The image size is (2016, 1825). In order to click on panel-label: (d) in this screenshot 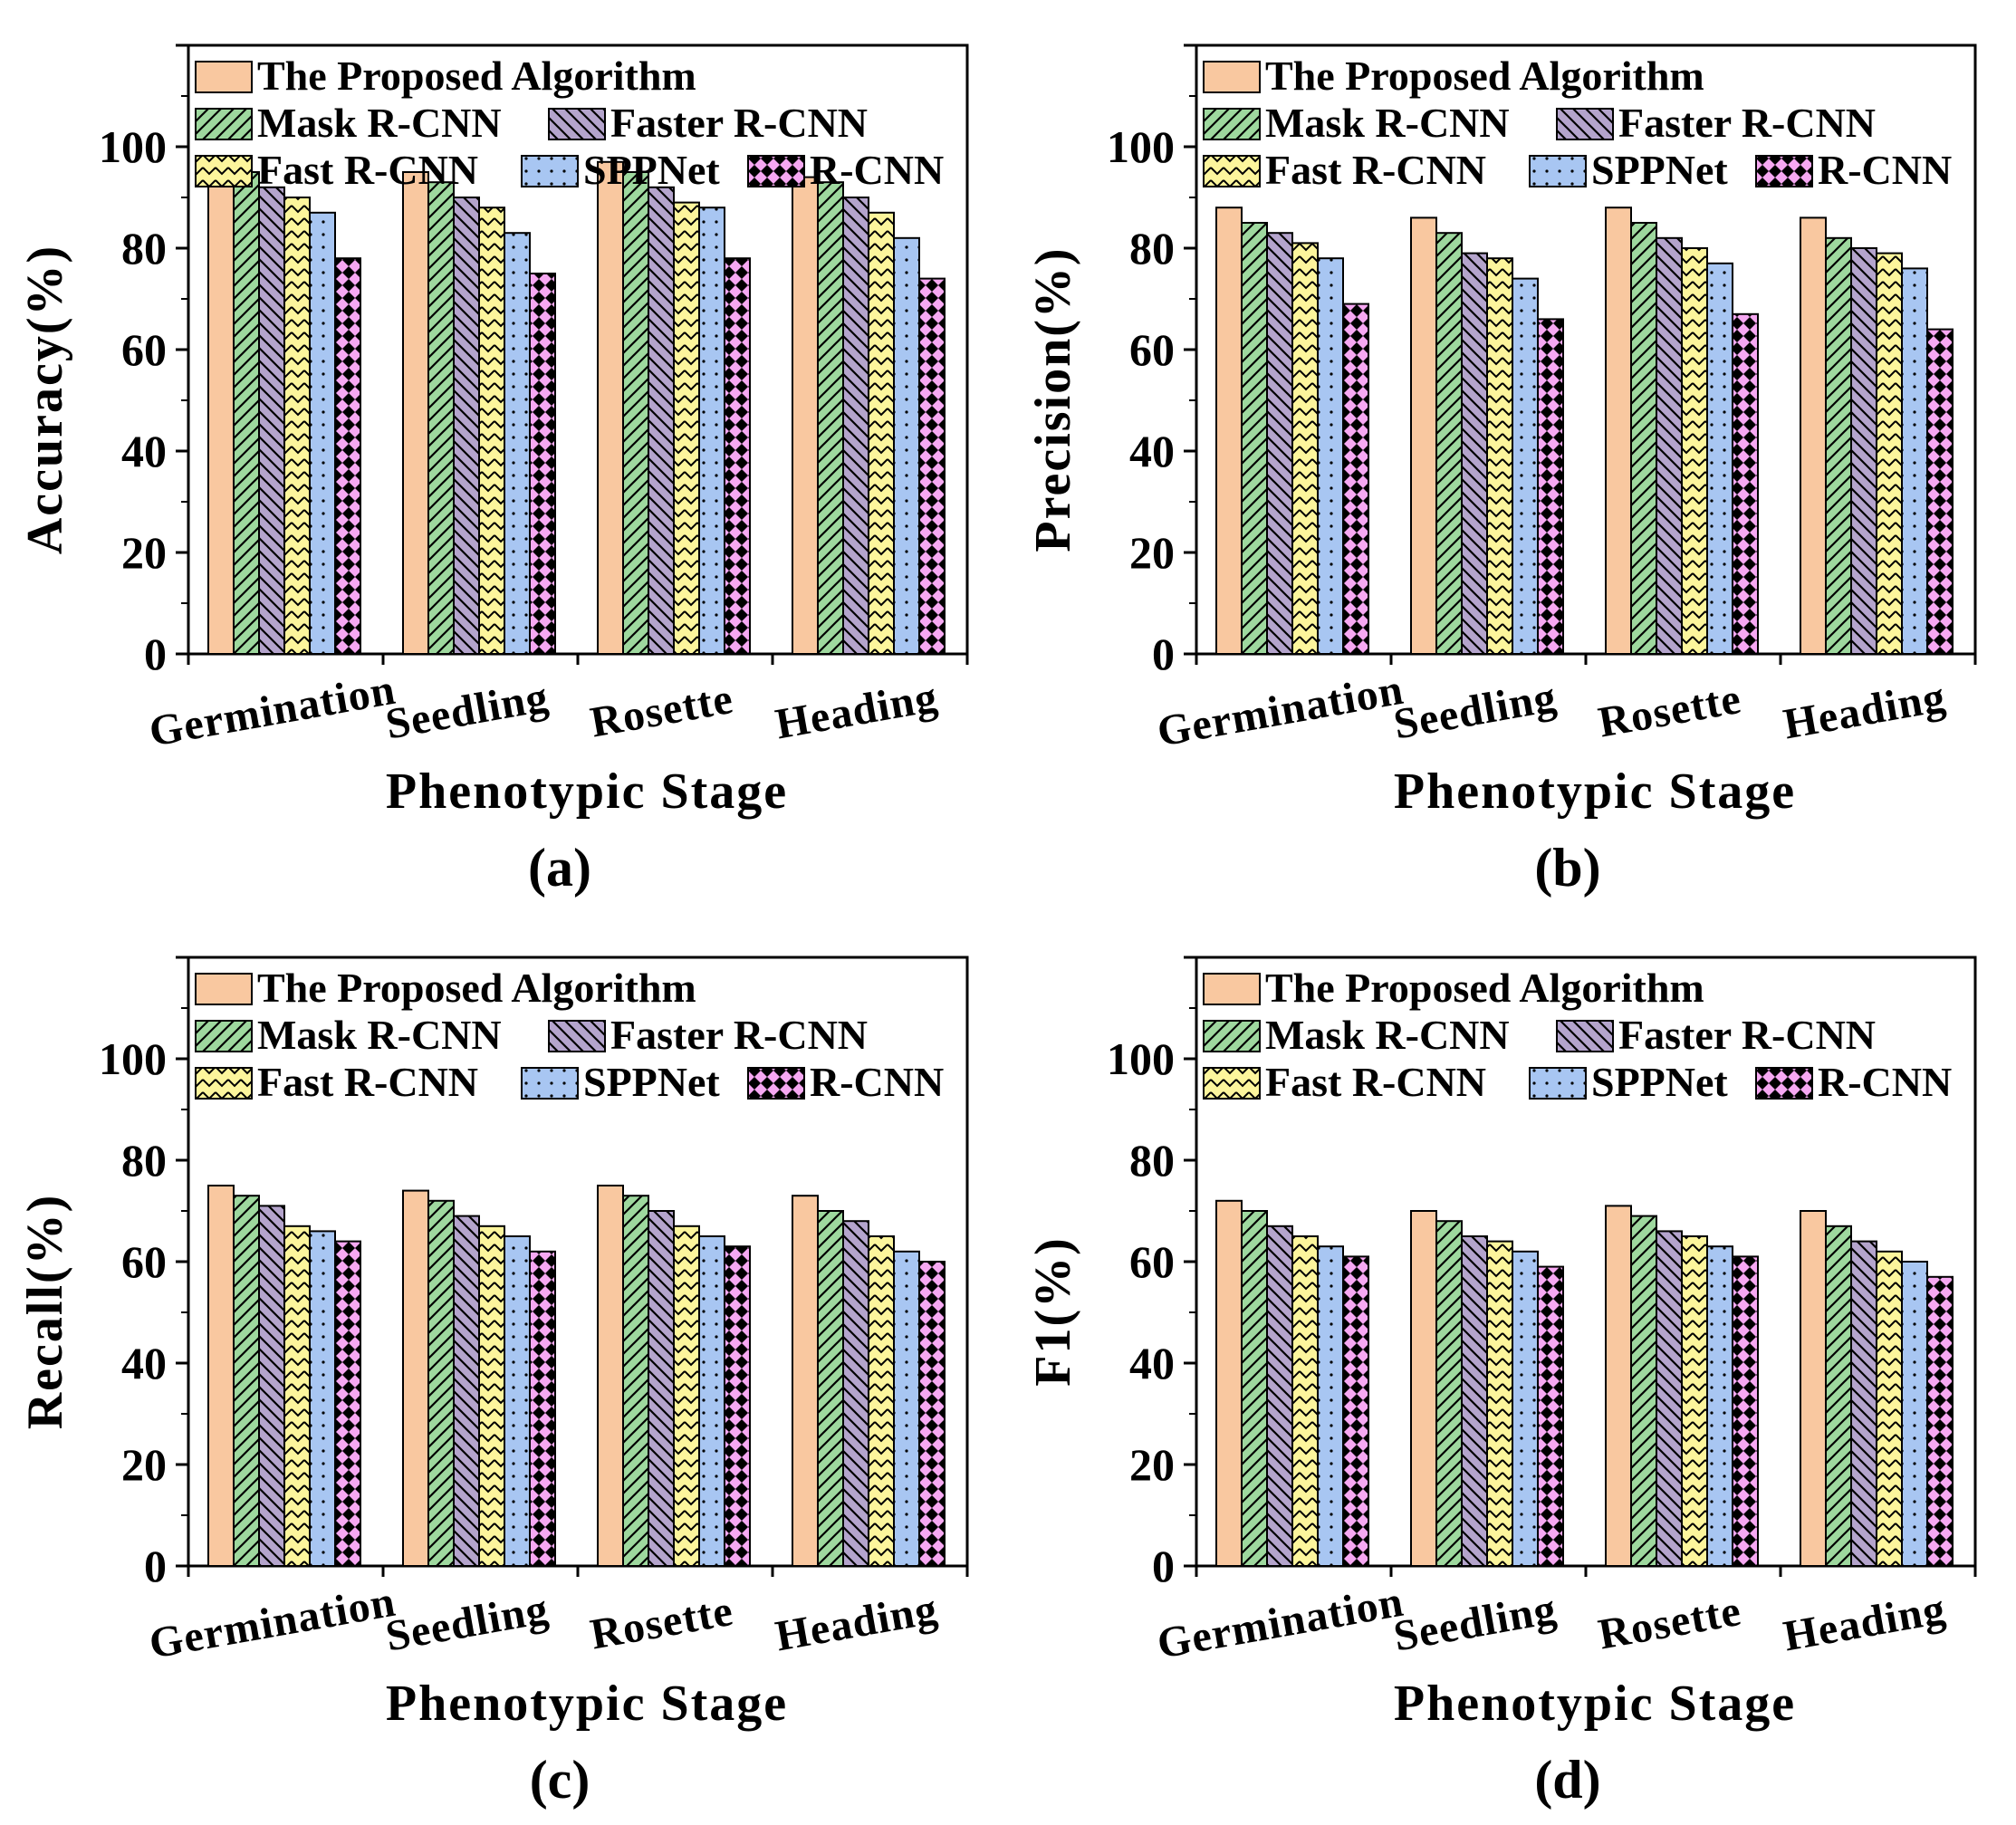, I will do `click(1567, 1780)`.